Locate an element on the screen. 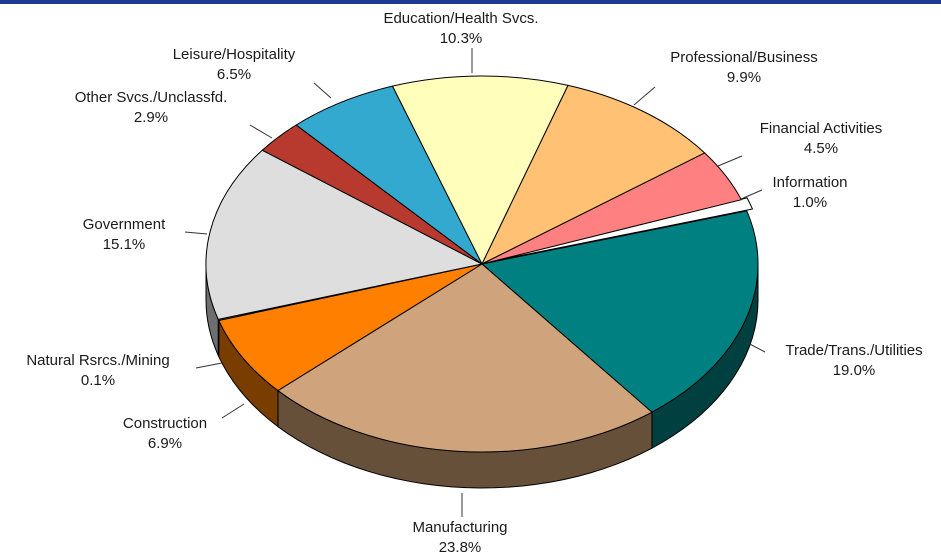 This screenshot has height=556, width=941. slice-value-construction: 6.9% is located at coordinates (165, 443).